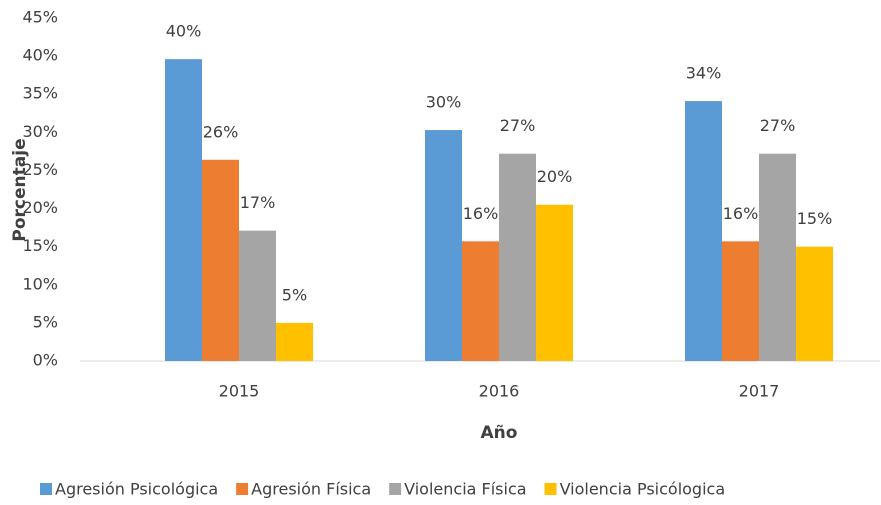  I want to click on data-label: 20%, so click(555, 176).